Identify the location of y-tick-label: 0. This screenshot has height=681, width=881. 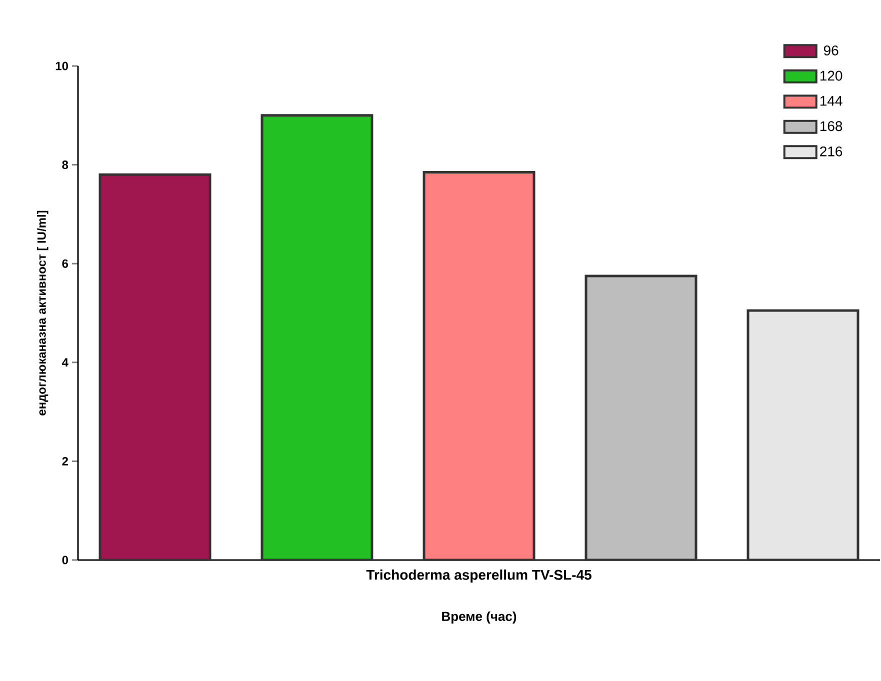
(65, 560).